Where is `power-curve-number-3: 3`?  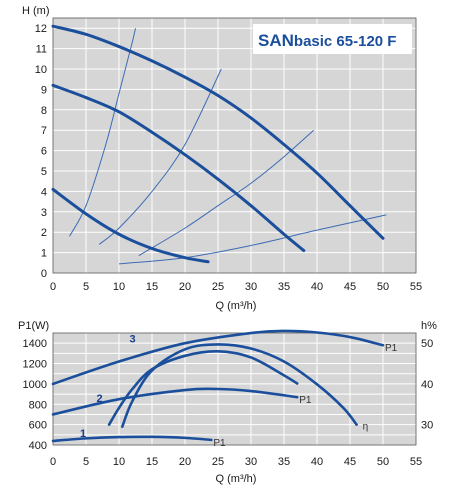
power-curve-number-3: 3 is located at coordinates (133, 340).